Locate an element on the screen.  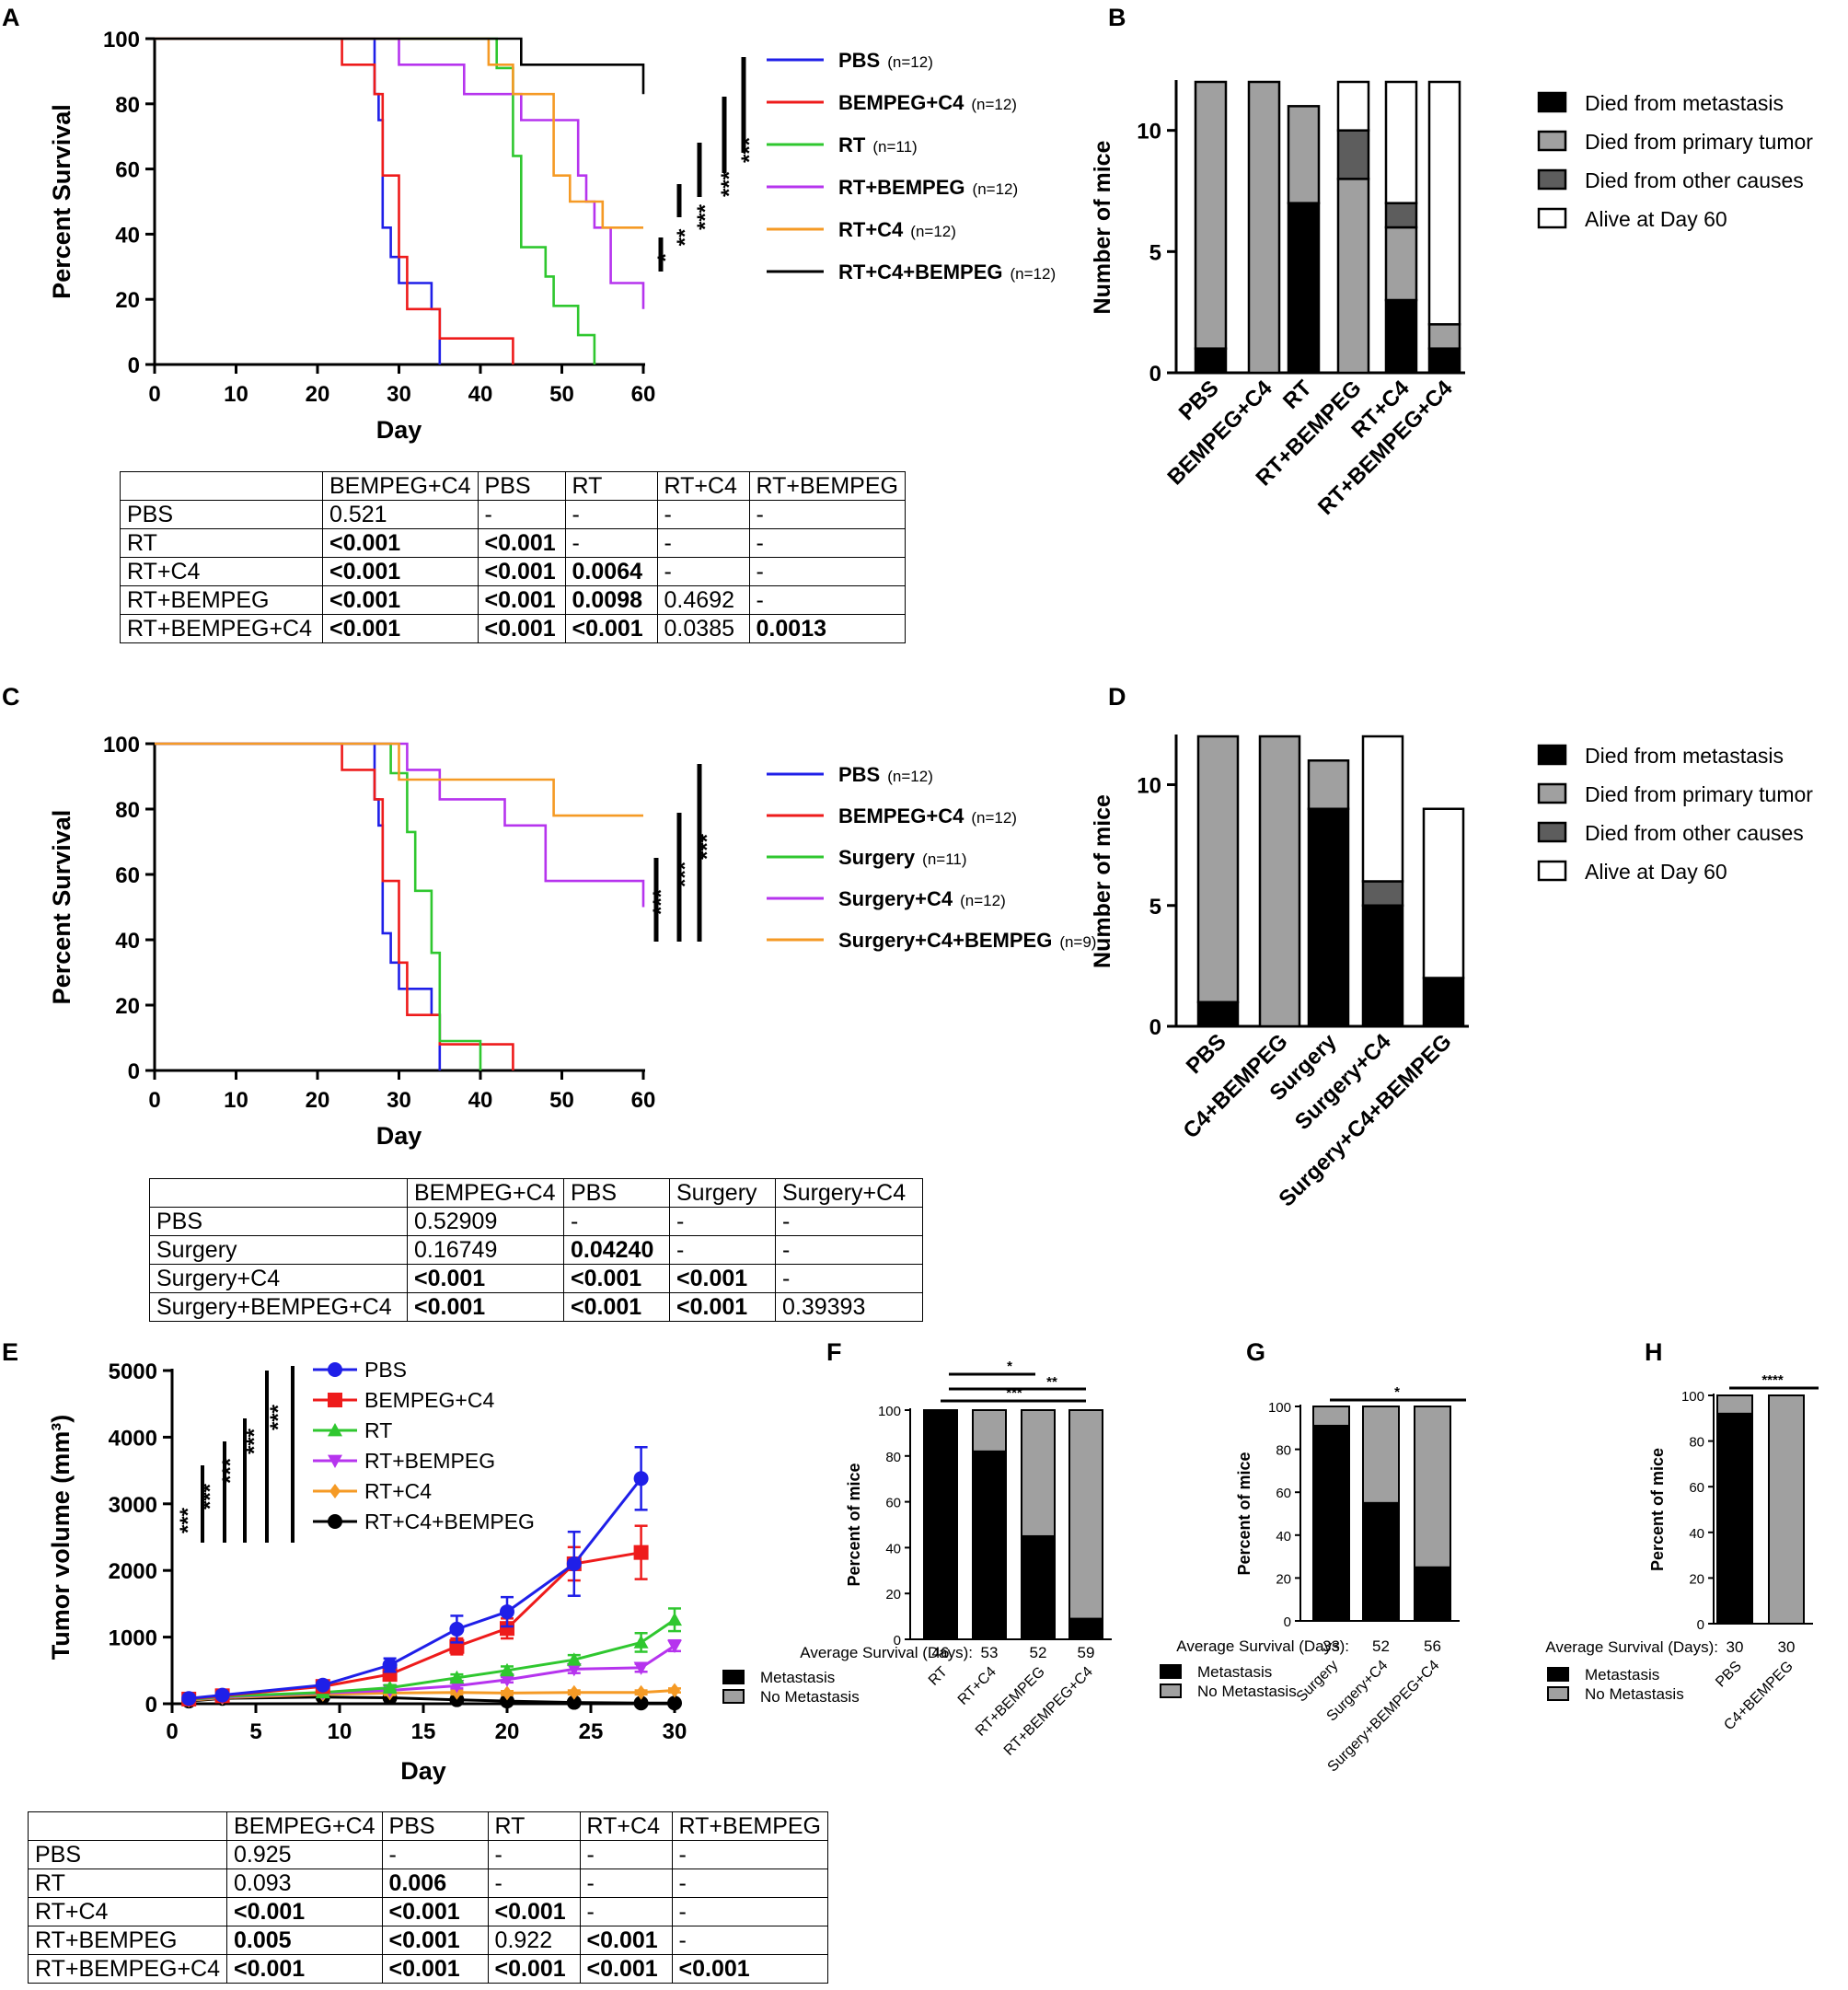
data-point-rt is located at coordinates (641, 1642).